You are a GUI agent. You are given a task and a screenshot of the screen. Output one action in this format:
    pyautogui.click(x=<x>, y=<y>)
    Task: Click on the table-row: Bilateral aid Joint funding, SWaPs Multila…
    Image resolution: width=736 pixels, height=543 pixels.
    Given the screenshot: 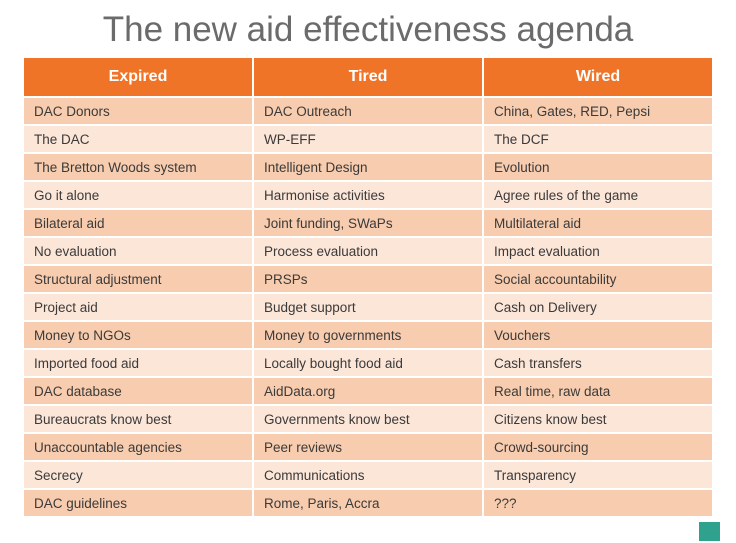 What is the action you would take?
    pyautogui.click(x=368, y=223)
    